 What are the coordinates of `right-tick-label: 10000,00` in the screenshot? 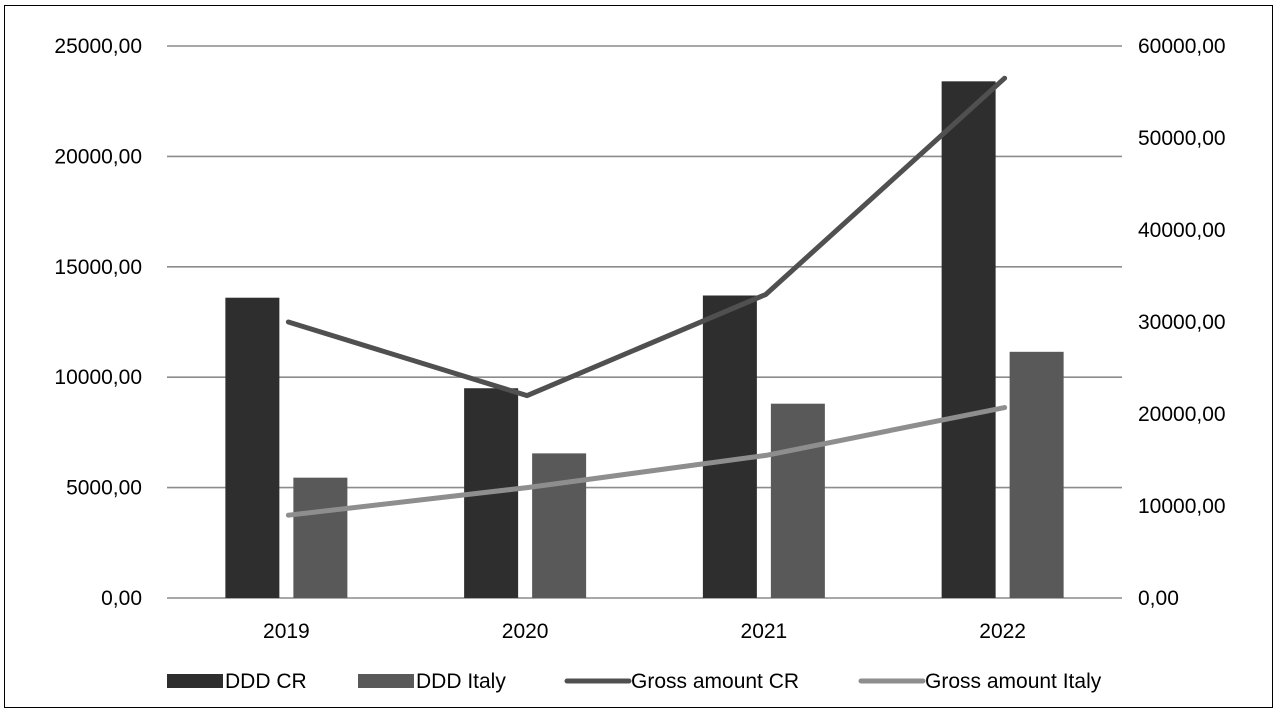 It's located at (1182, 506).